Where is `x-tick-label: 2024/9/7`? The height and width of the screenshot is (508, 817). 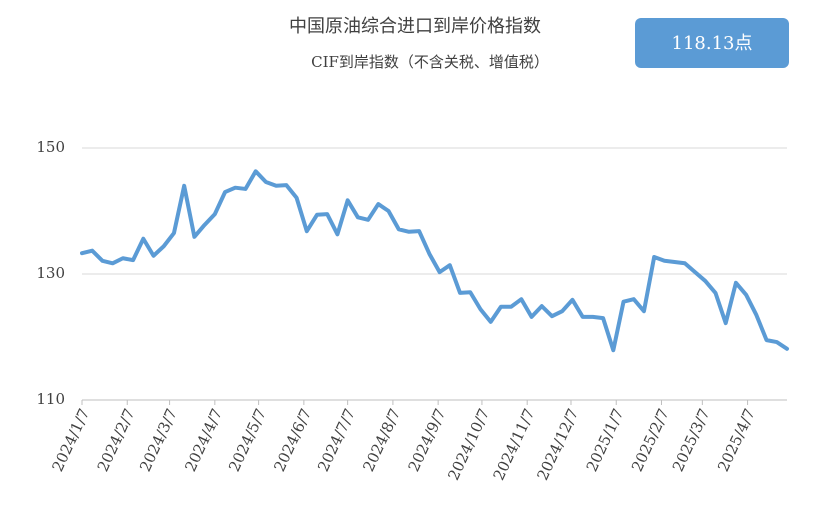 x-tick-label: 2024/9/7 is located at coordinates (427, 440).